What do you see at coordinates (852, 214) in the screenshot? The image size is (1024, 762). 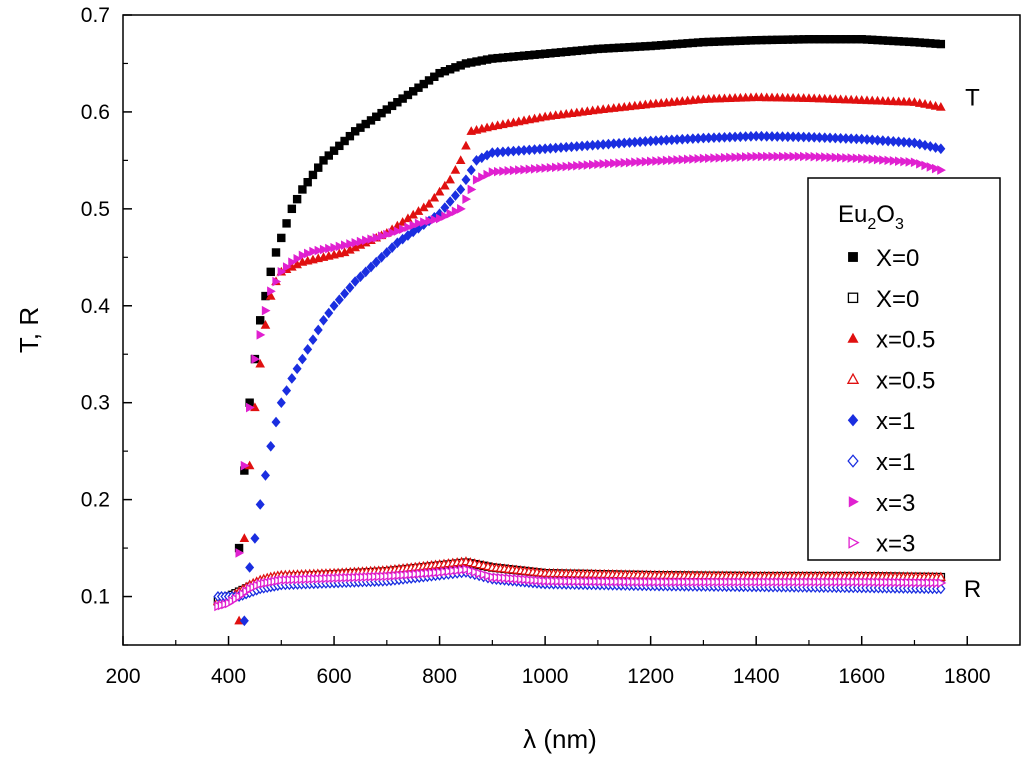 I see `legend-title-part: Eu` at bounding box center [852, 214].